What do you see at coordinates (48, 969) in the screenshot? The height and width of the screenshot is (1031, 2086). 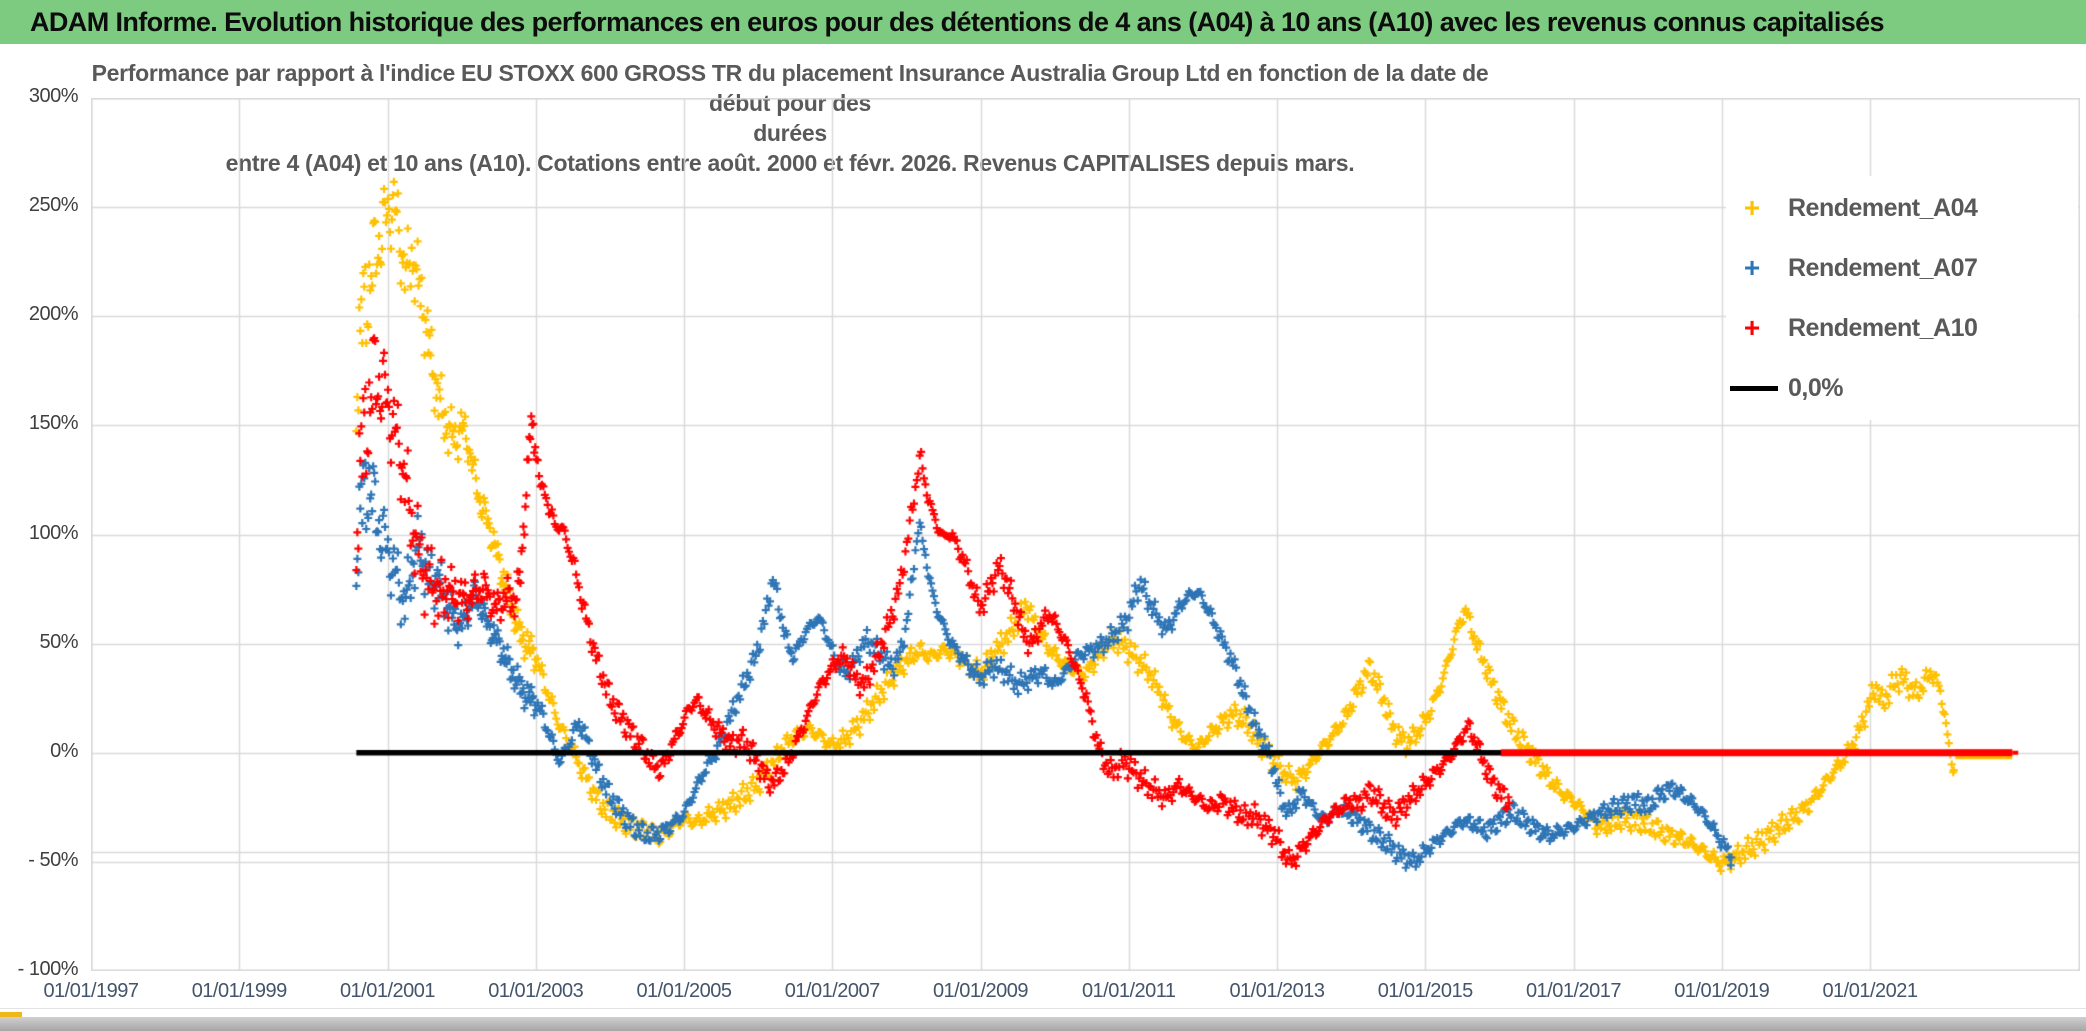 I see `y-tick-label: - 100%` at bounding box center [48, 969].